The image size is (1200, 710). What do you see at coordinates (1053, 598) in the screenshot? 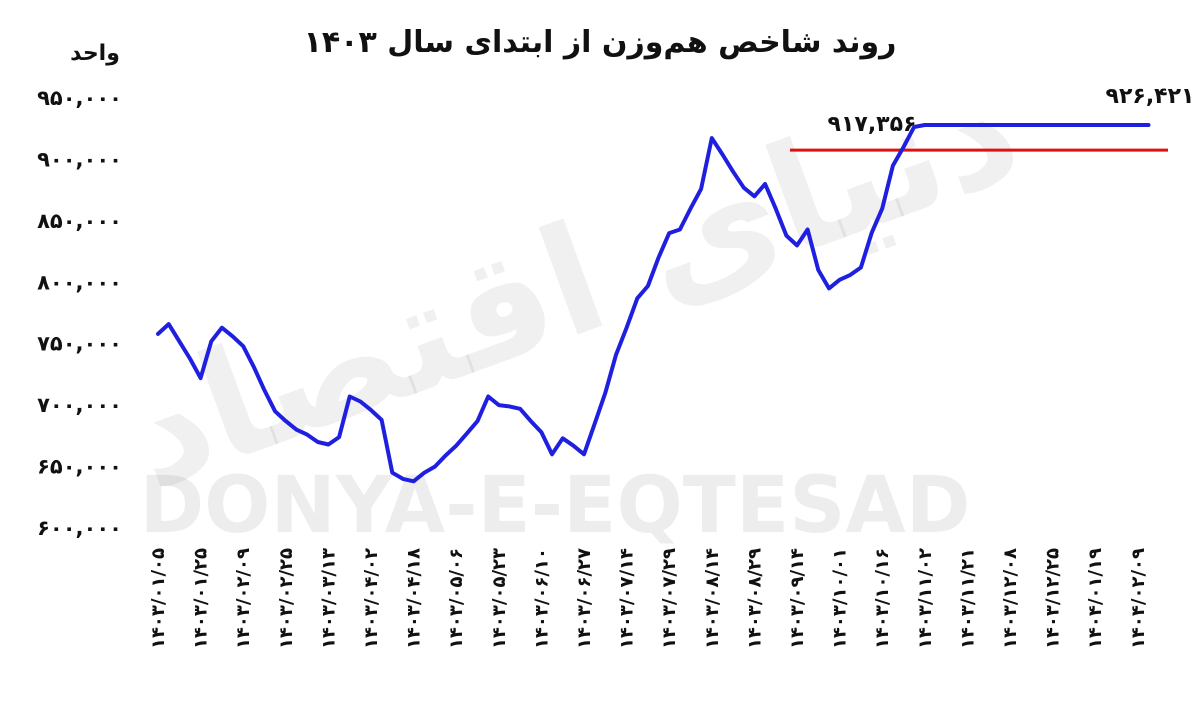
I see `x-tick-label: ۱۴۰۳/۱۲/۲۵` at bounding box center [1053, 598].